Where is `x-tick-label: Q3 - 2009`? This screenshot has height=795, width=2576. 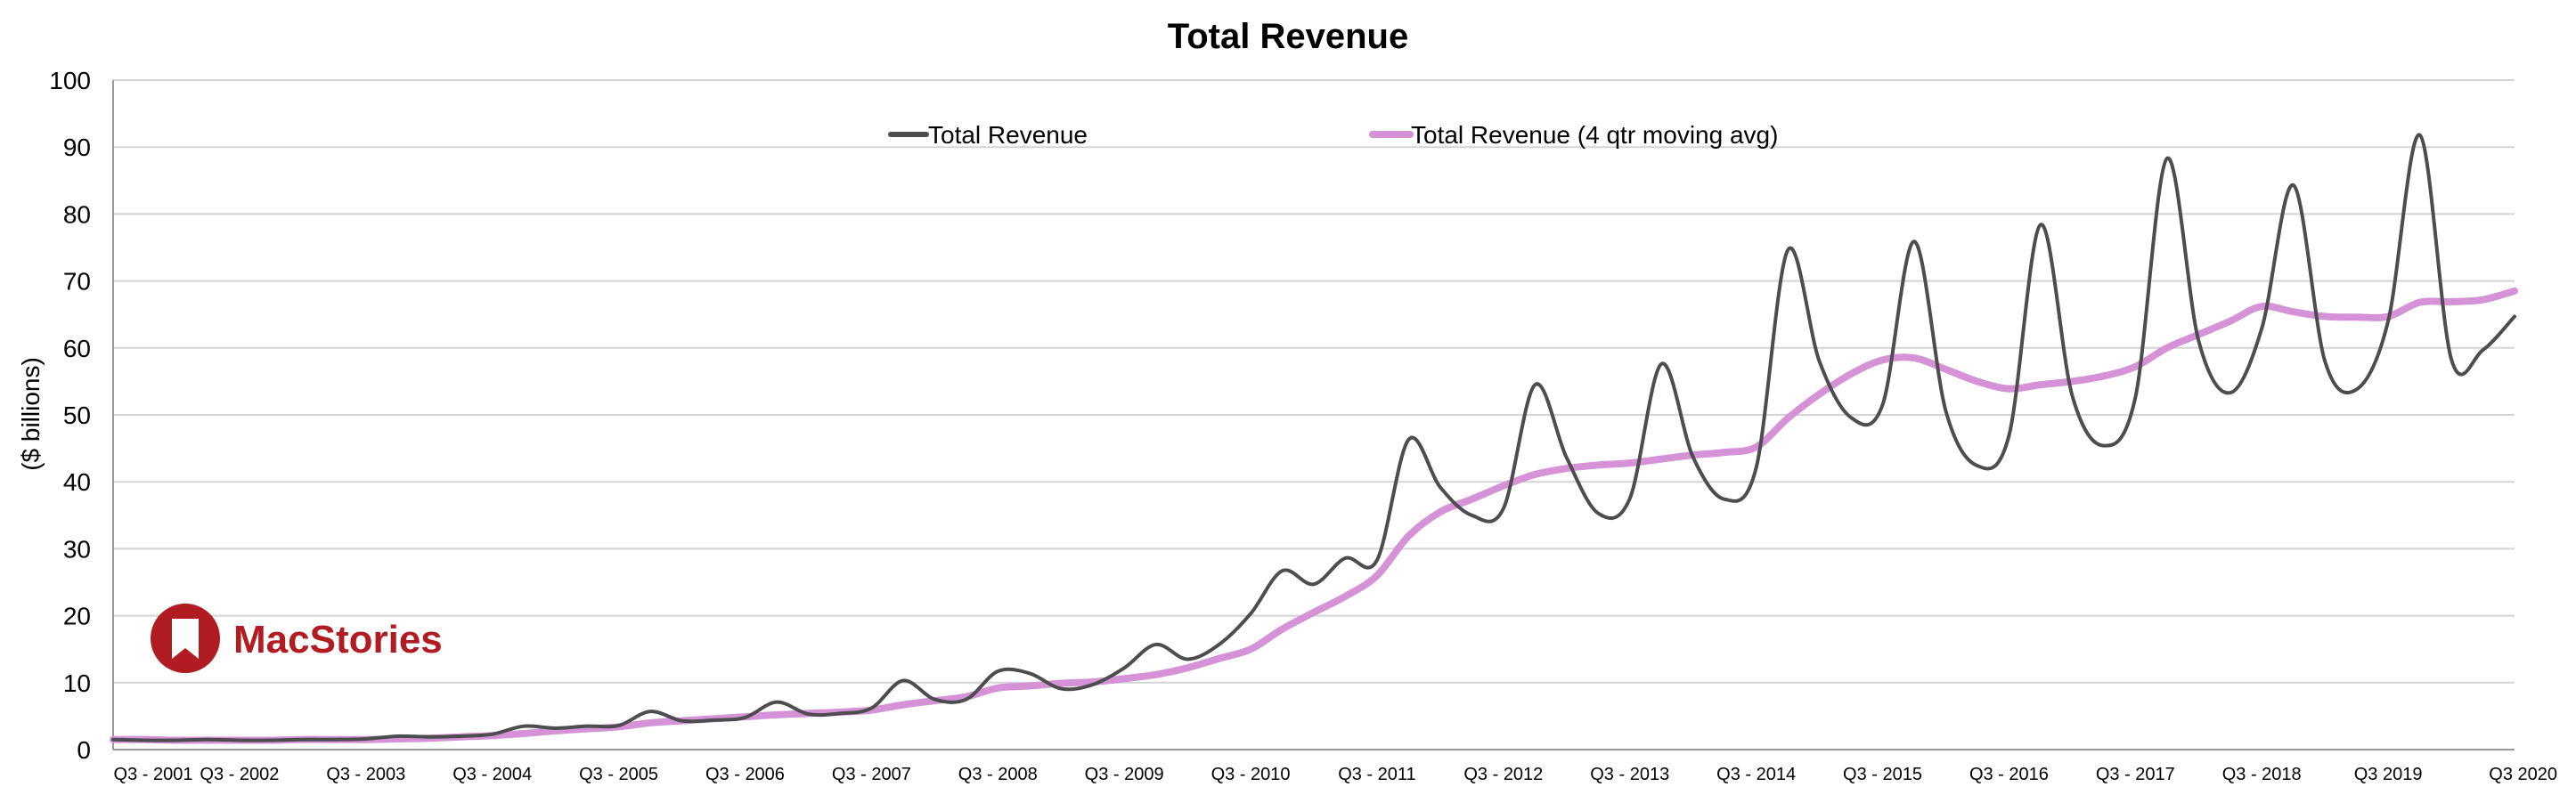 x-tick-label: Q3 - 2009 is located at coordinates (1124, 774).